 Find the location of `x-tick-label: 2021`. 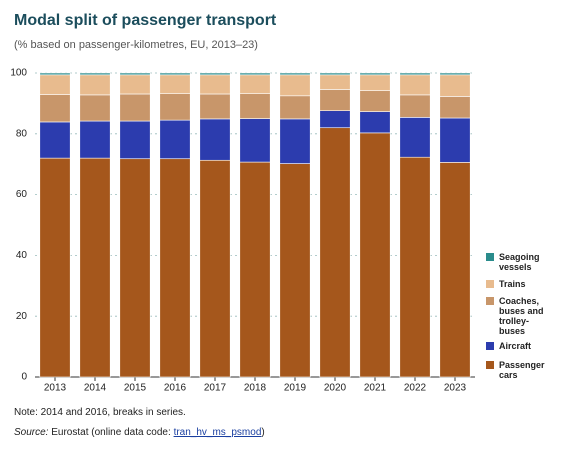

x-tick-label: 2021 is located at coordinates (375, 388).